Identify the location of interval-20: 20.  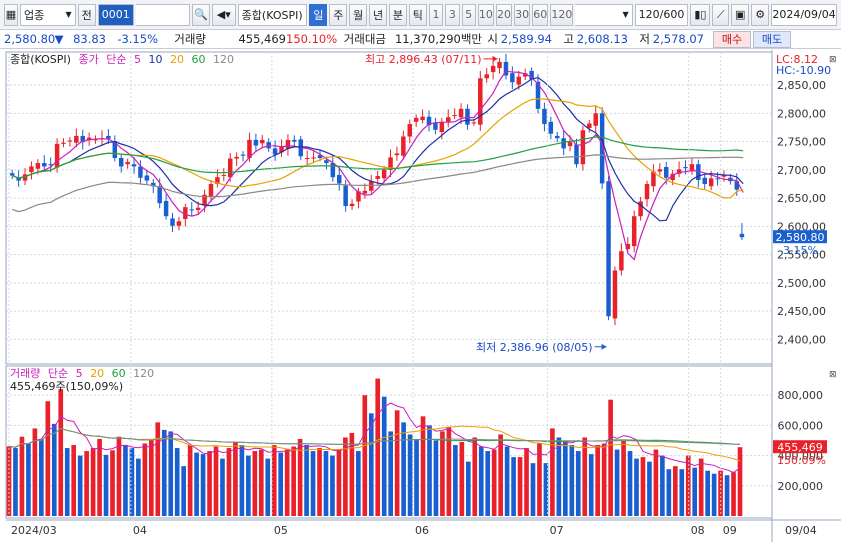
(504, 14).